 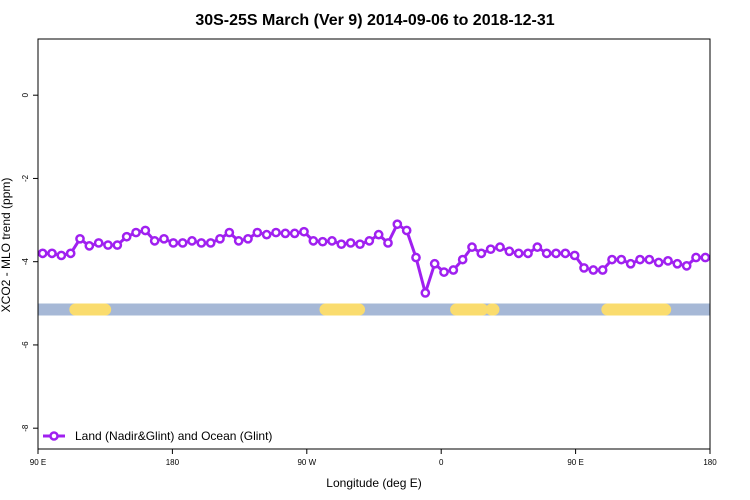 What do you see at coordinates (25, 178) in the screenshot?
I see `y-tick-label: -2` at bounding box center [25, 178].